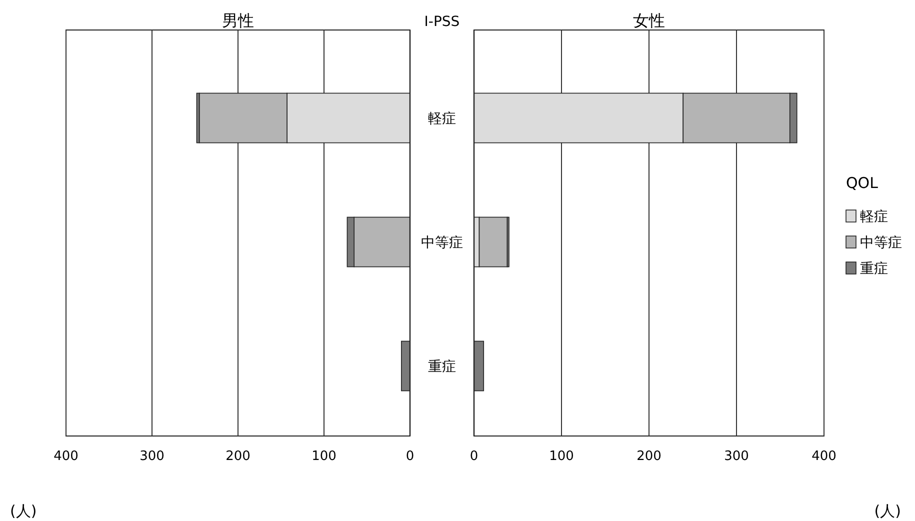  Describe the element at coordinates (442, 22) in the screenshot. I see `y-axis-title: I-PSS` at that location.